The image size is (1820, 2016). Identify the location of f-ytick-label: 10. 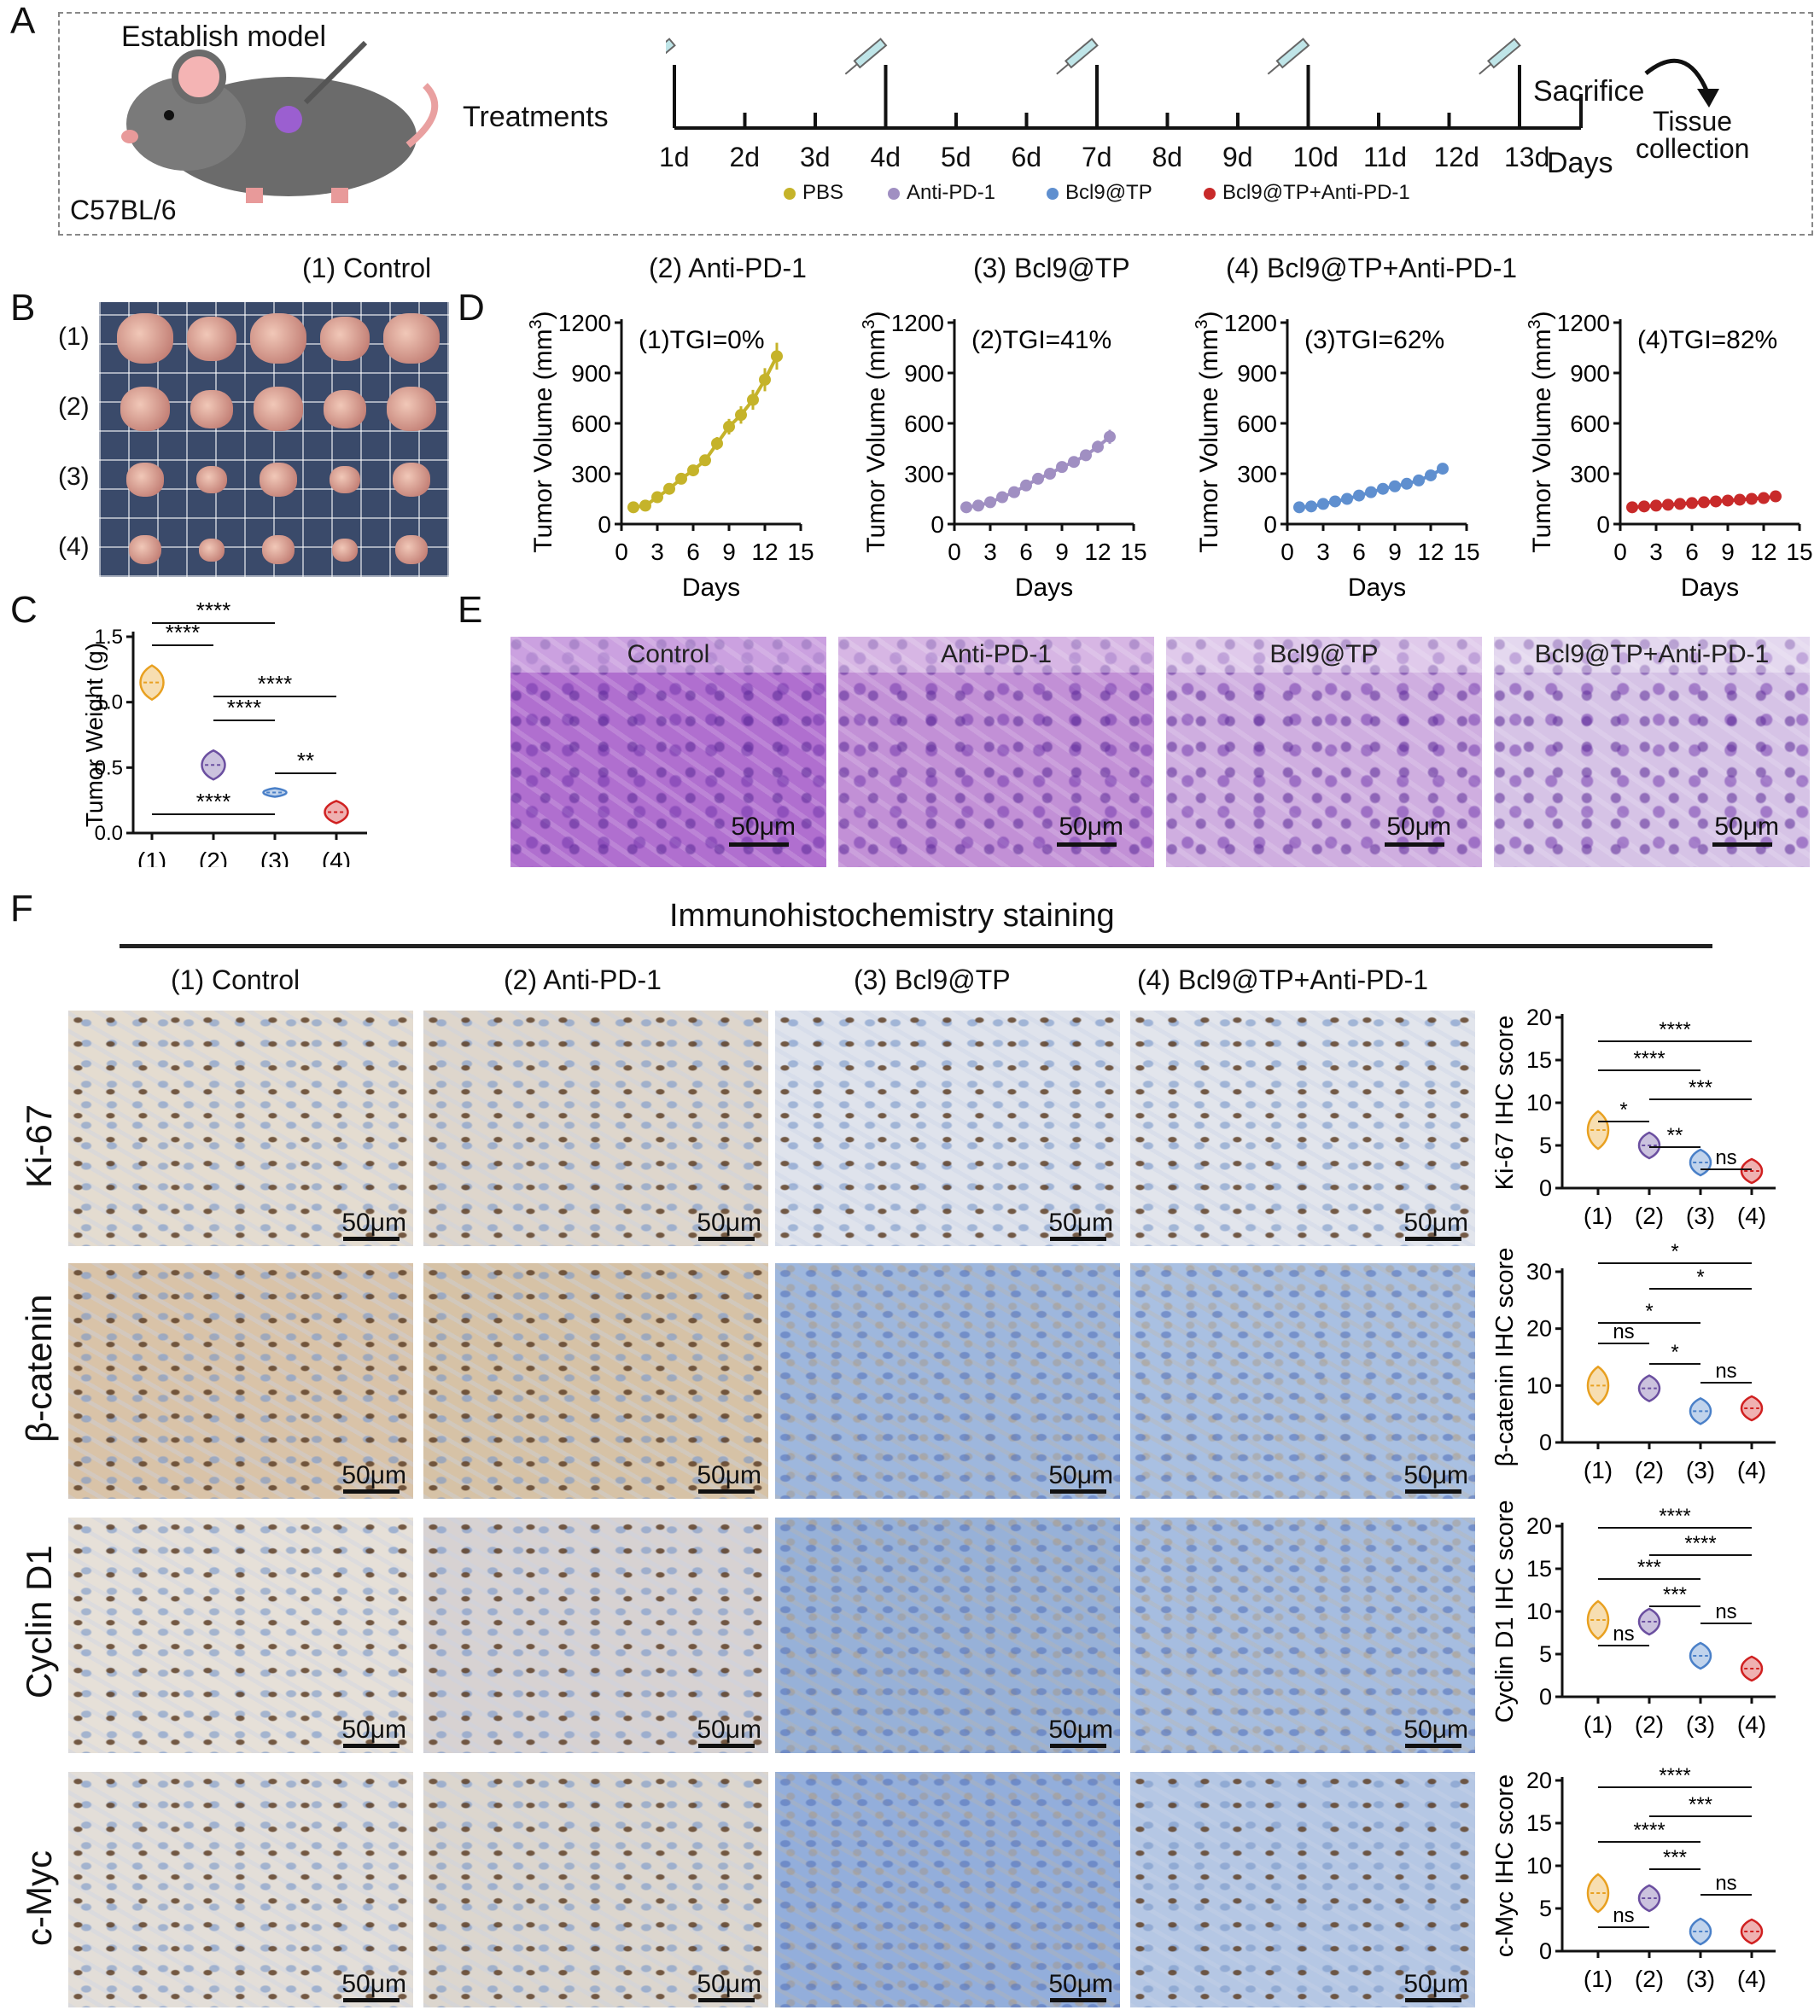
(1539, 1611).